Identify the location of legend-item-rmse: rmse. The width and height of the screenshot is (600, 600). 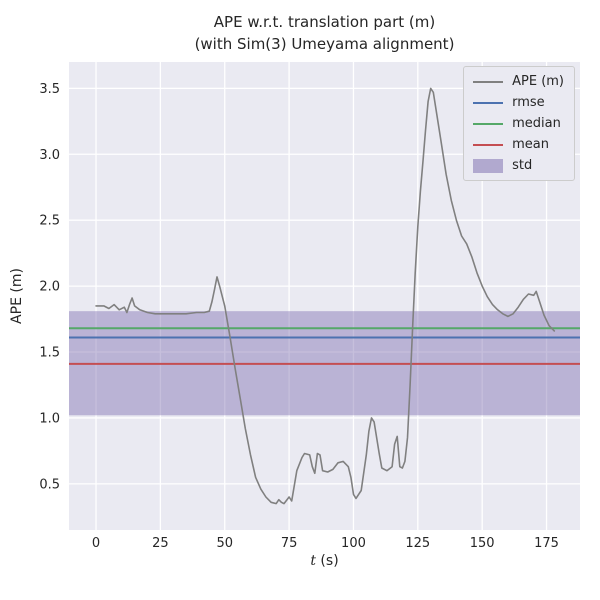
(518, 102).